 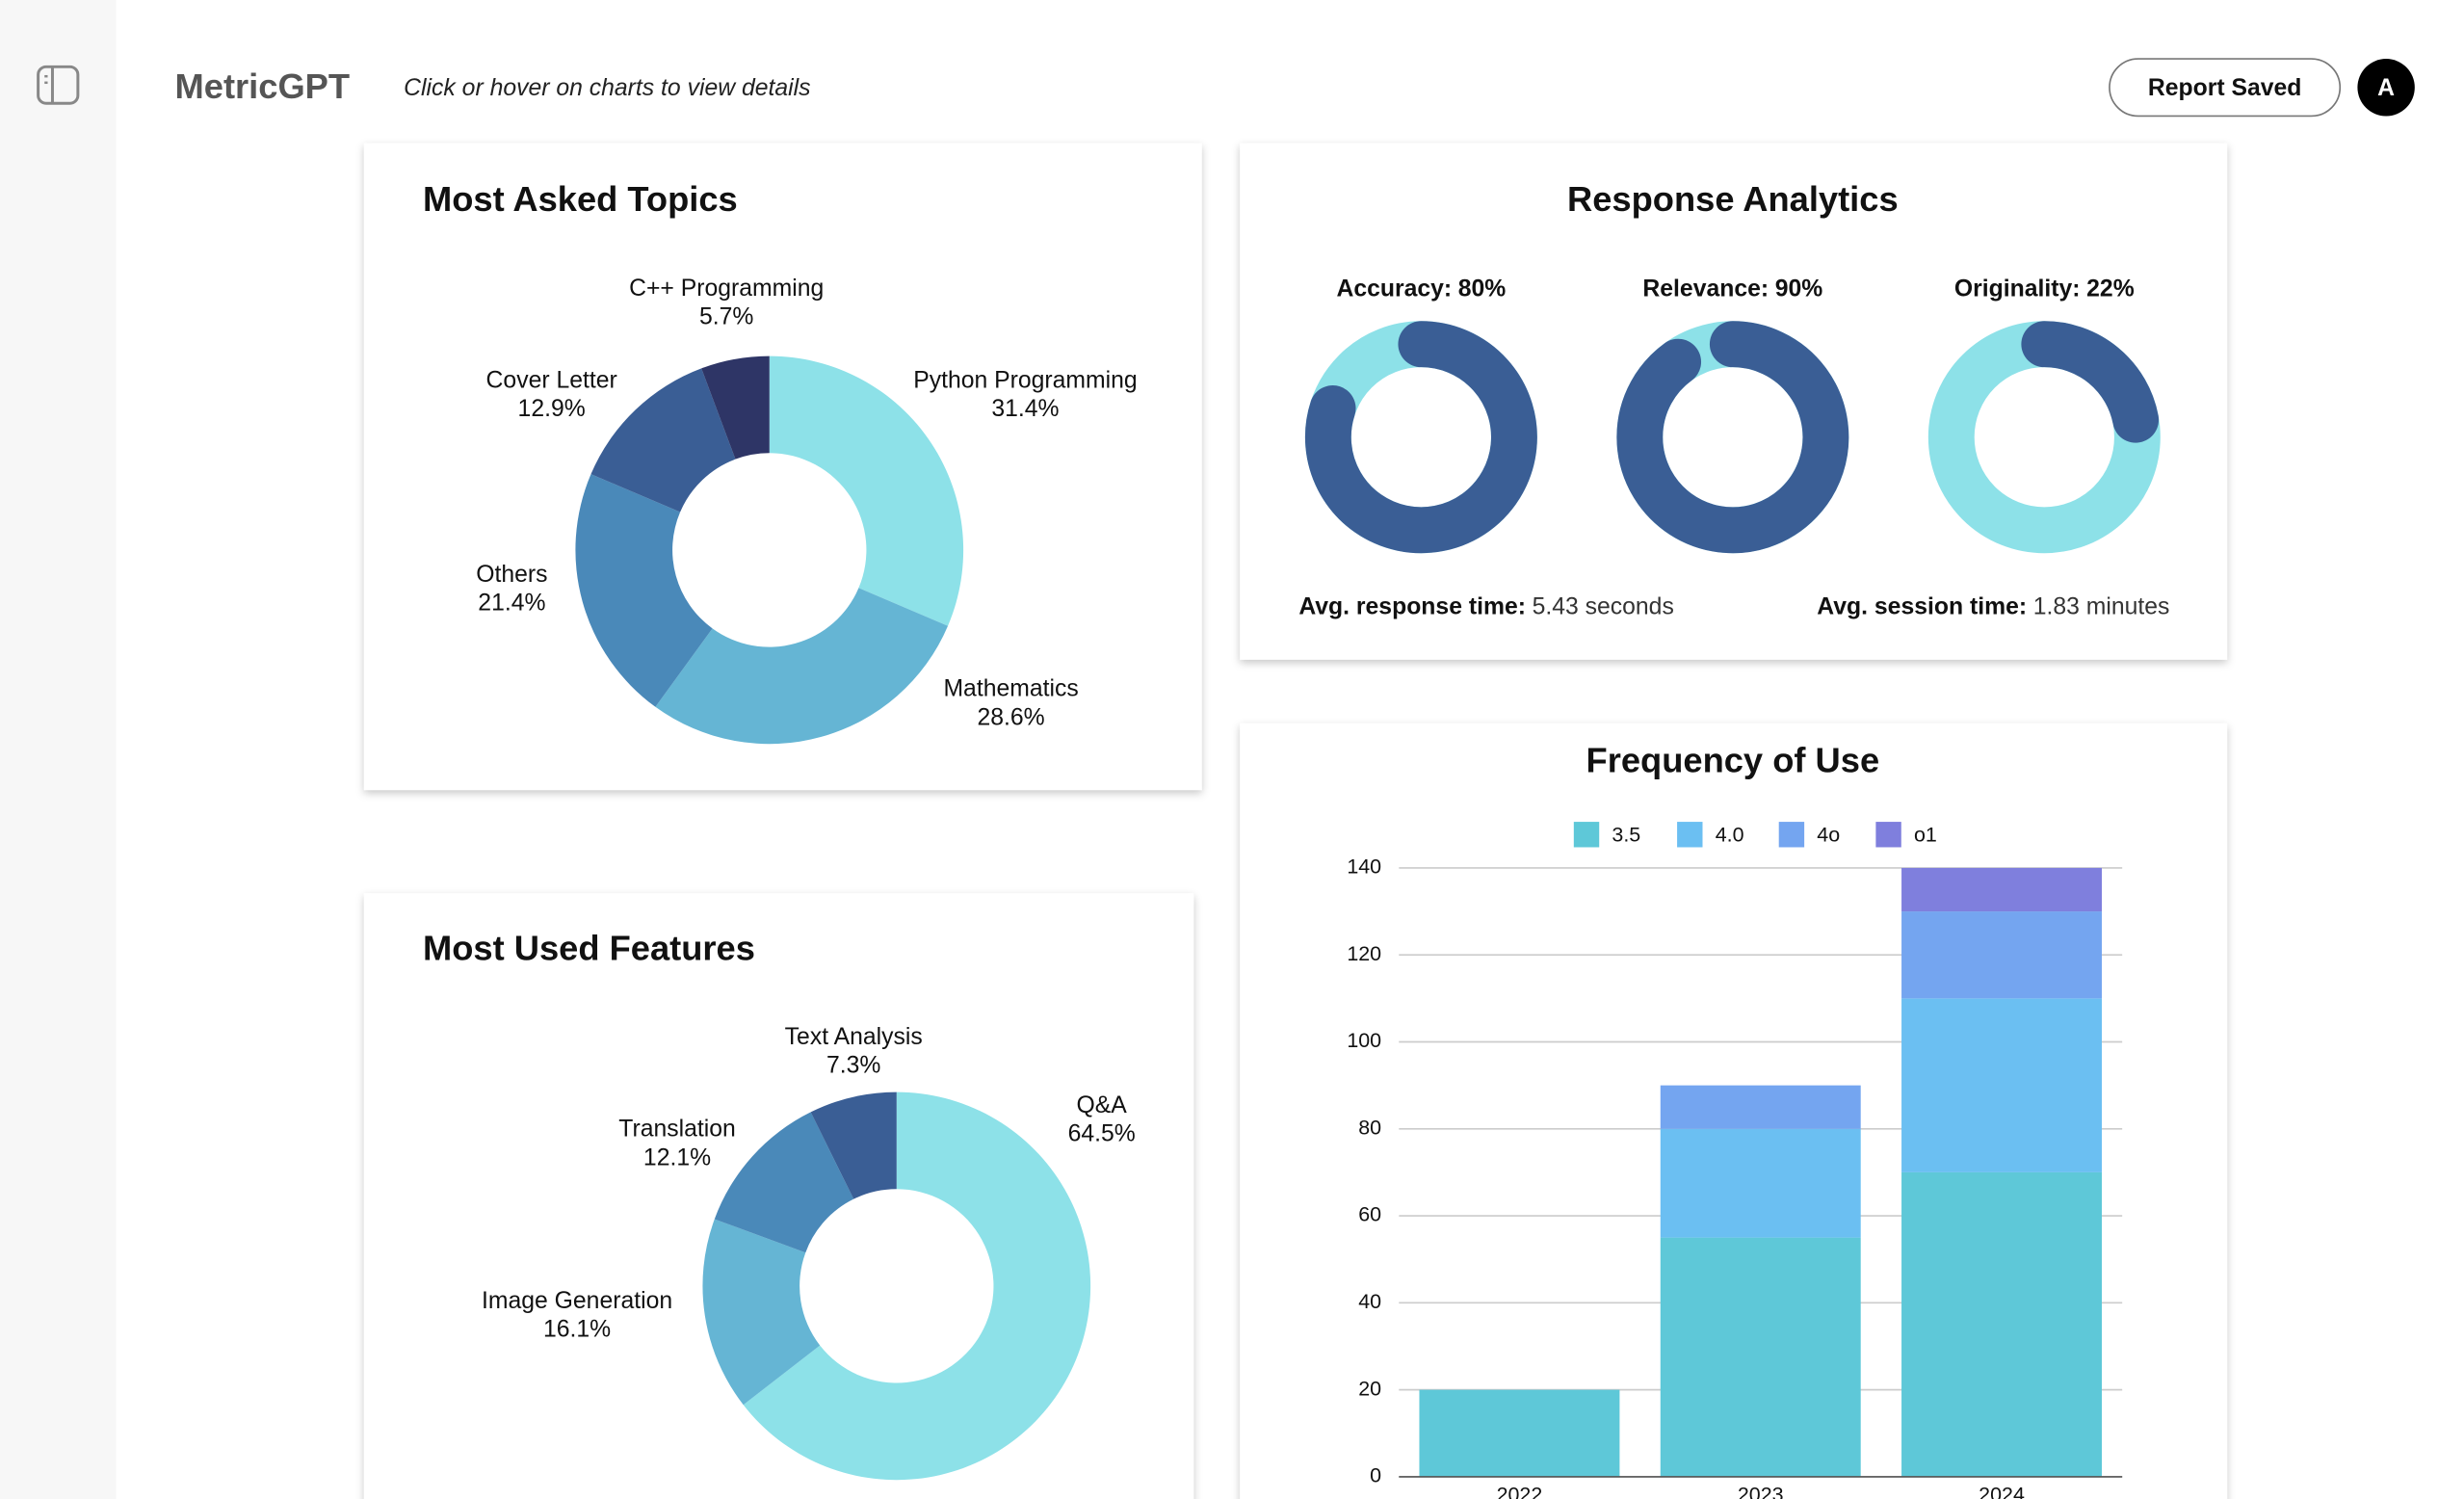 I want to click on card-title: Most Asked Topics, so click(x=581, y=199).